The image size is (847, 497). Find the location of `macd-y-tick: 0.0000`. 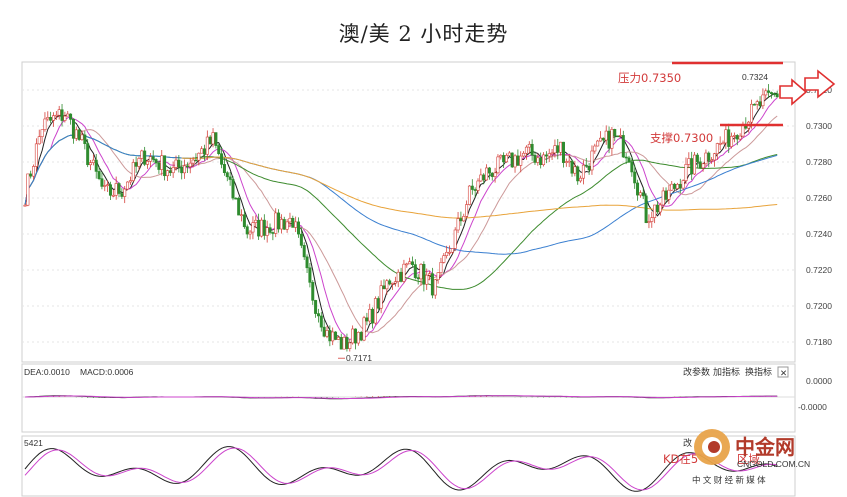

macd-y-tick: 0.0000 is located at coordinates (819, 381).